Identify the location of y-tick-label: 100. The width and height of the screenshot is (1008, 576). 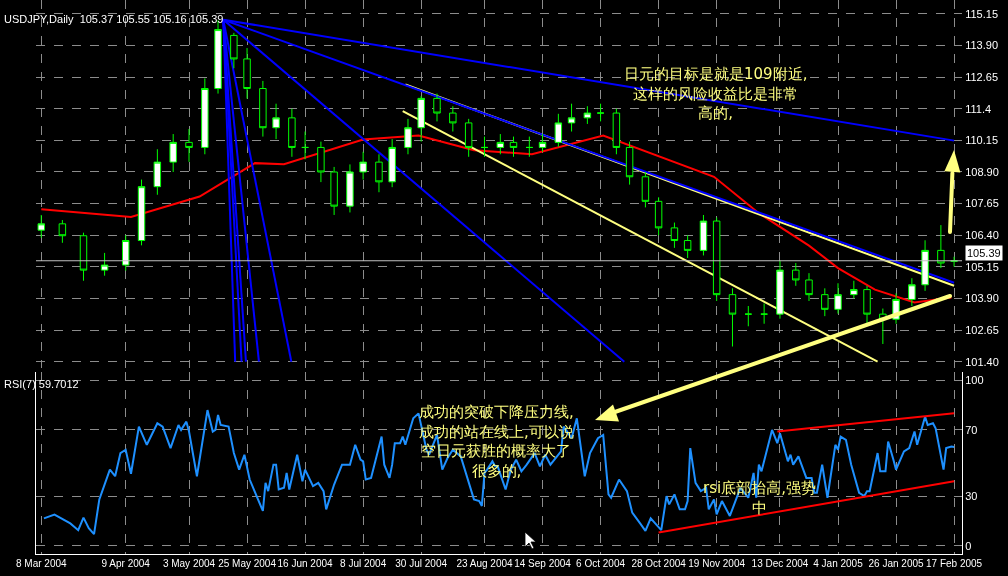
(974, 380).